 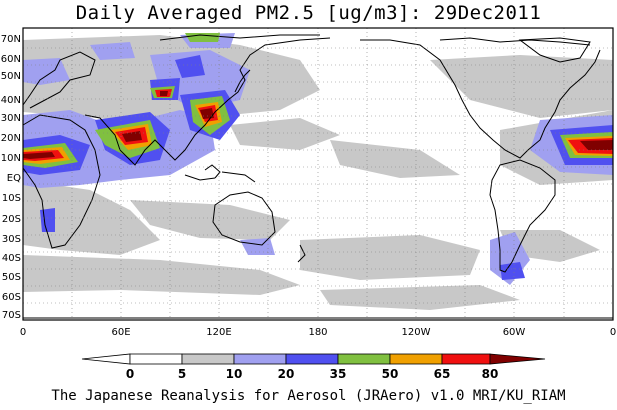 I want to click on colorbar-label: 5, so click(x=182, y=374).